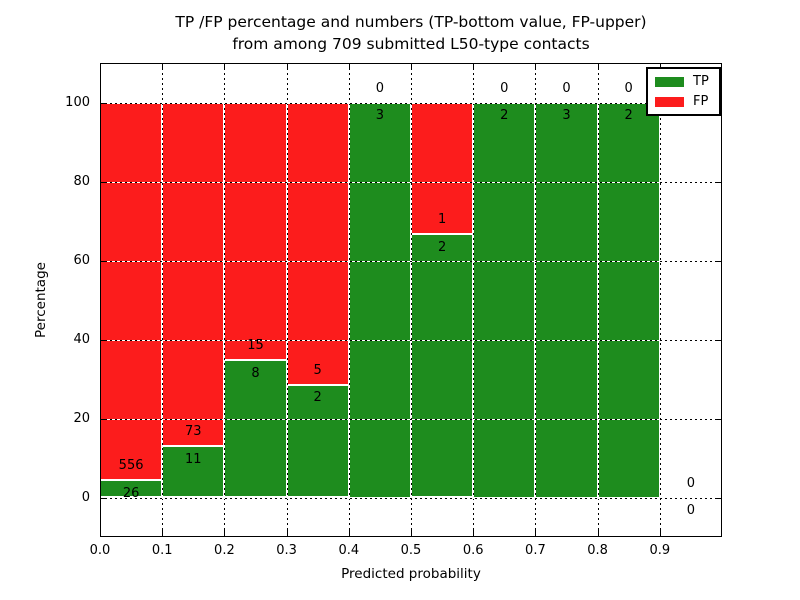 Image resolution: width=800 pixels, height=600 pixels. I want to click on bar-value-label-fp: 15, so click(255, 346).